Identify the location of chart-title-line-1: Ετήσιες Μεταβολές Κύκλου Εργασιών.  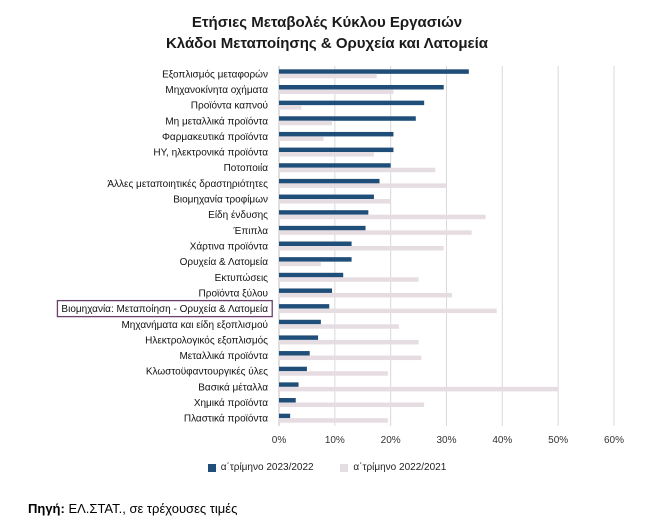
(327, 22).